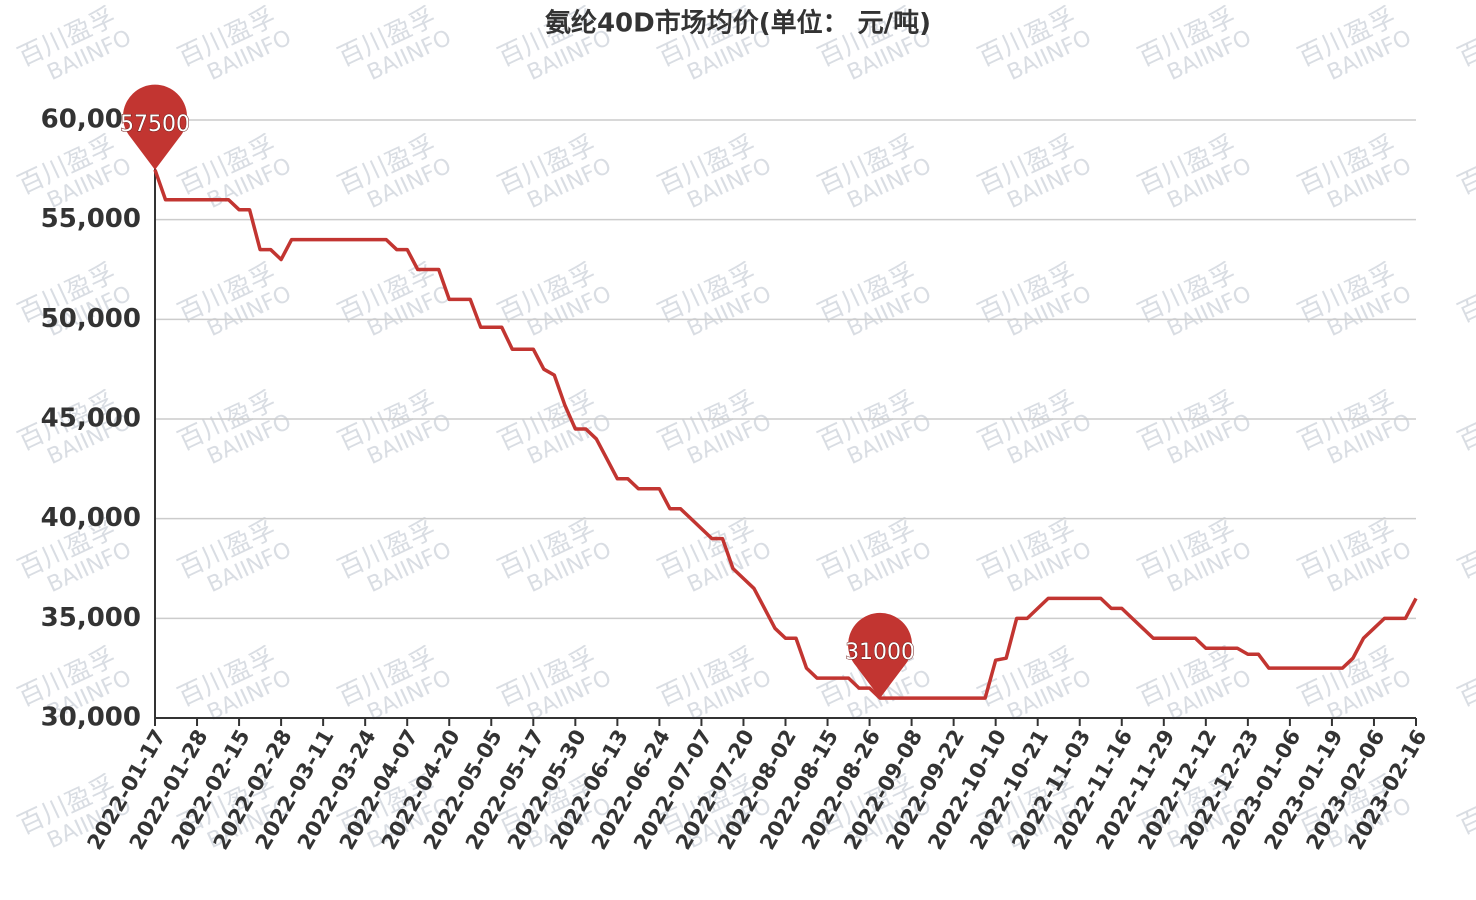 Image resolution: width=1476 pixels, height=900 pixels. Describe the element at coordinates (738, 23) in the screenshot. I see `chart-title: 氨纶40D市场均价(单位： 元/吨)` at that location.